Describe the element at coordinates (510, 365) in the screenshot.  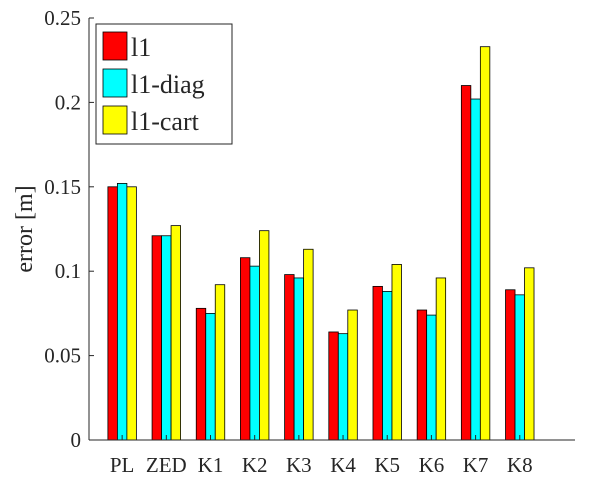
I see `bar-l1-K8` at that location.